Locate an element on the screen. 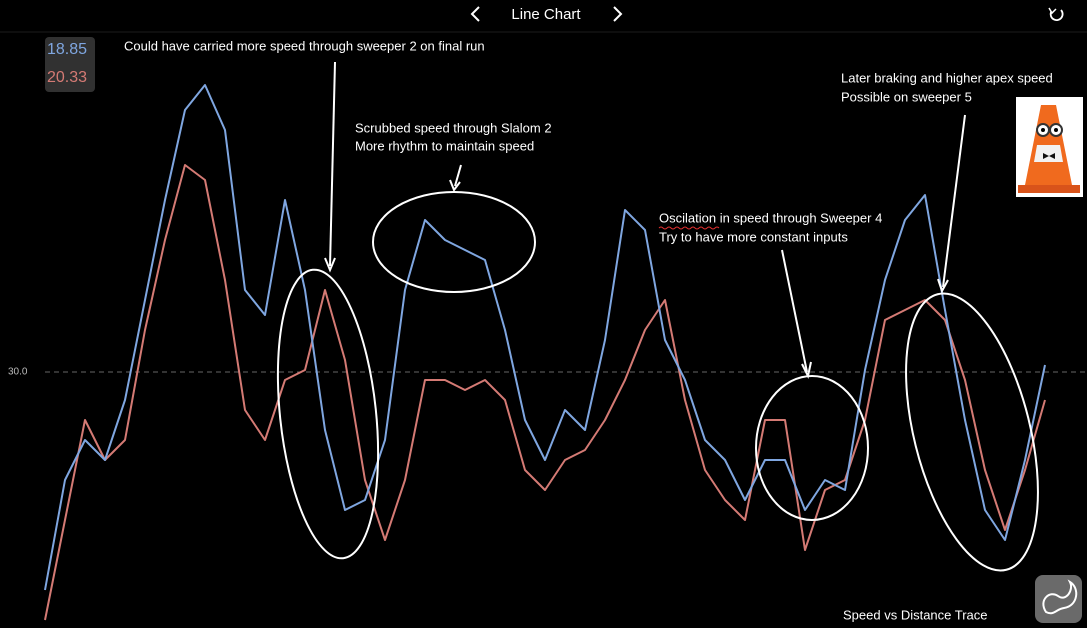 The width and height of the screenshot is (1087, 628). readout-value: 18.85 is located at coordinates (67, 49).